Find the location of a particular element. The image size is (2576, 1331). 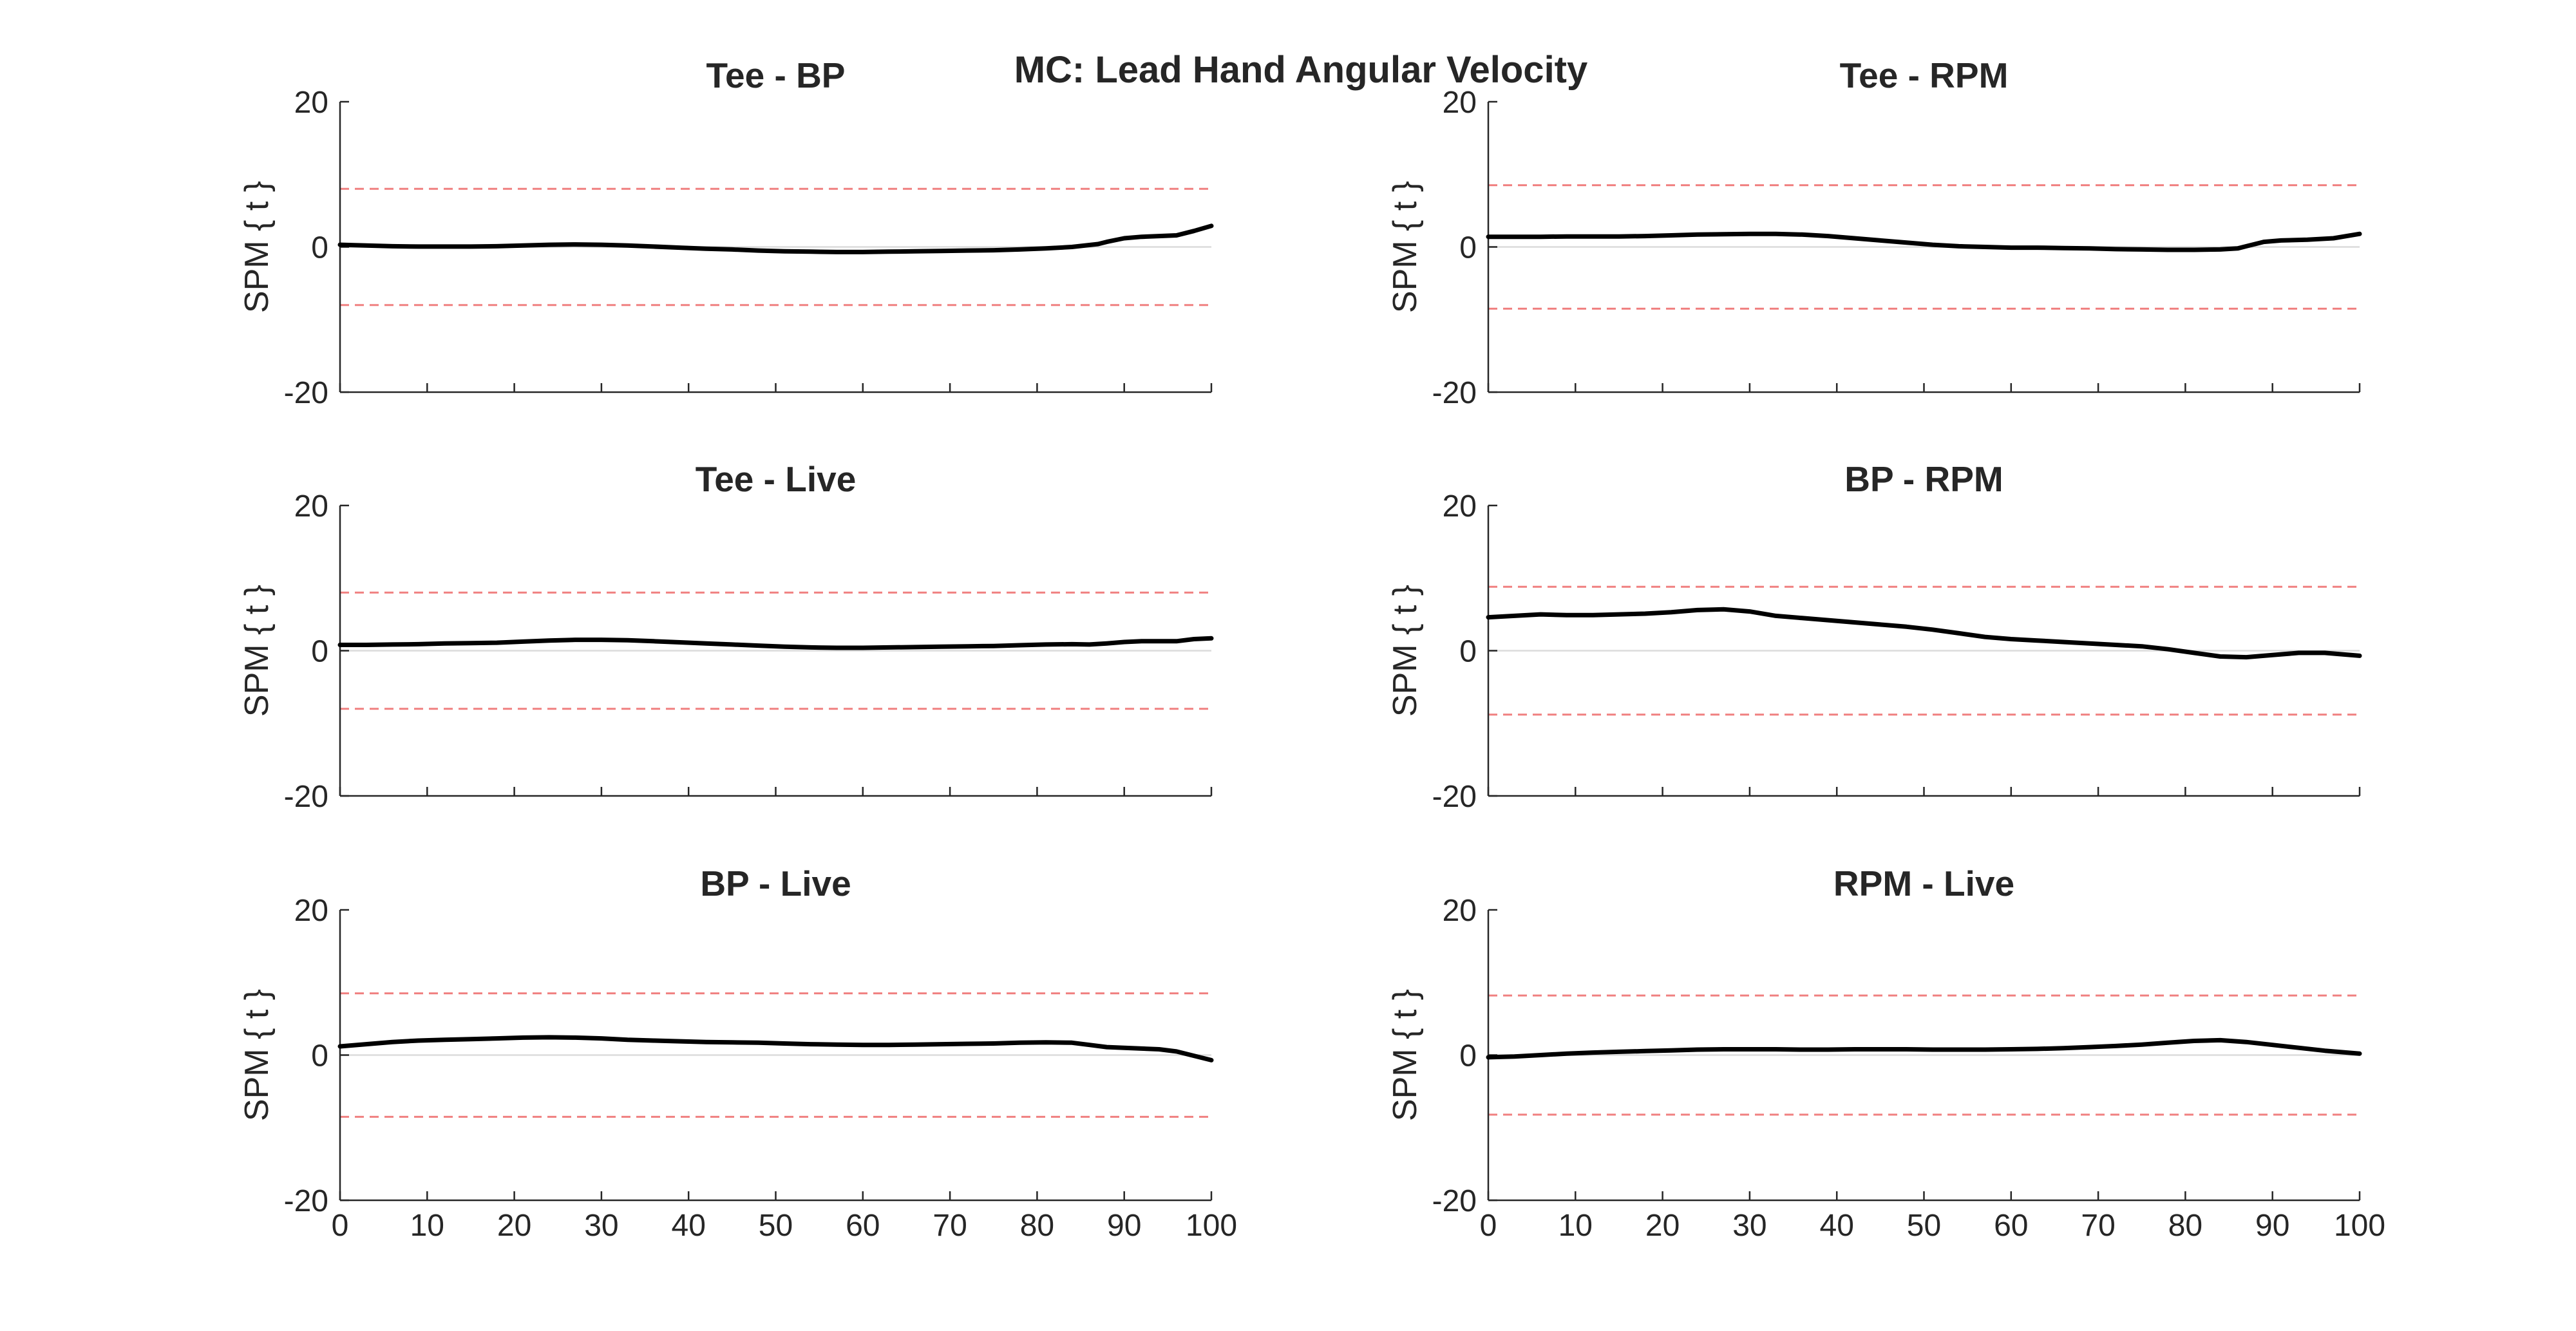

figure-title: MC: Lead Hand Angular Velocity is located at coordinates (1301, 70).